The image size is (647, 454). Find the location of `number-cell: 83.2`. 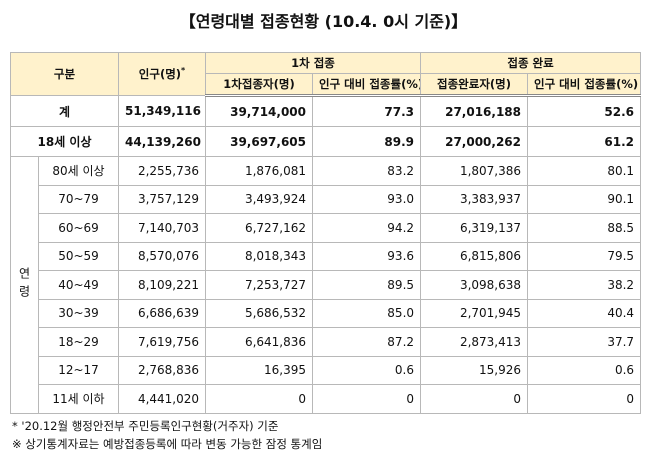

number-cell: 83.2 is located at coordinates (367, 171).